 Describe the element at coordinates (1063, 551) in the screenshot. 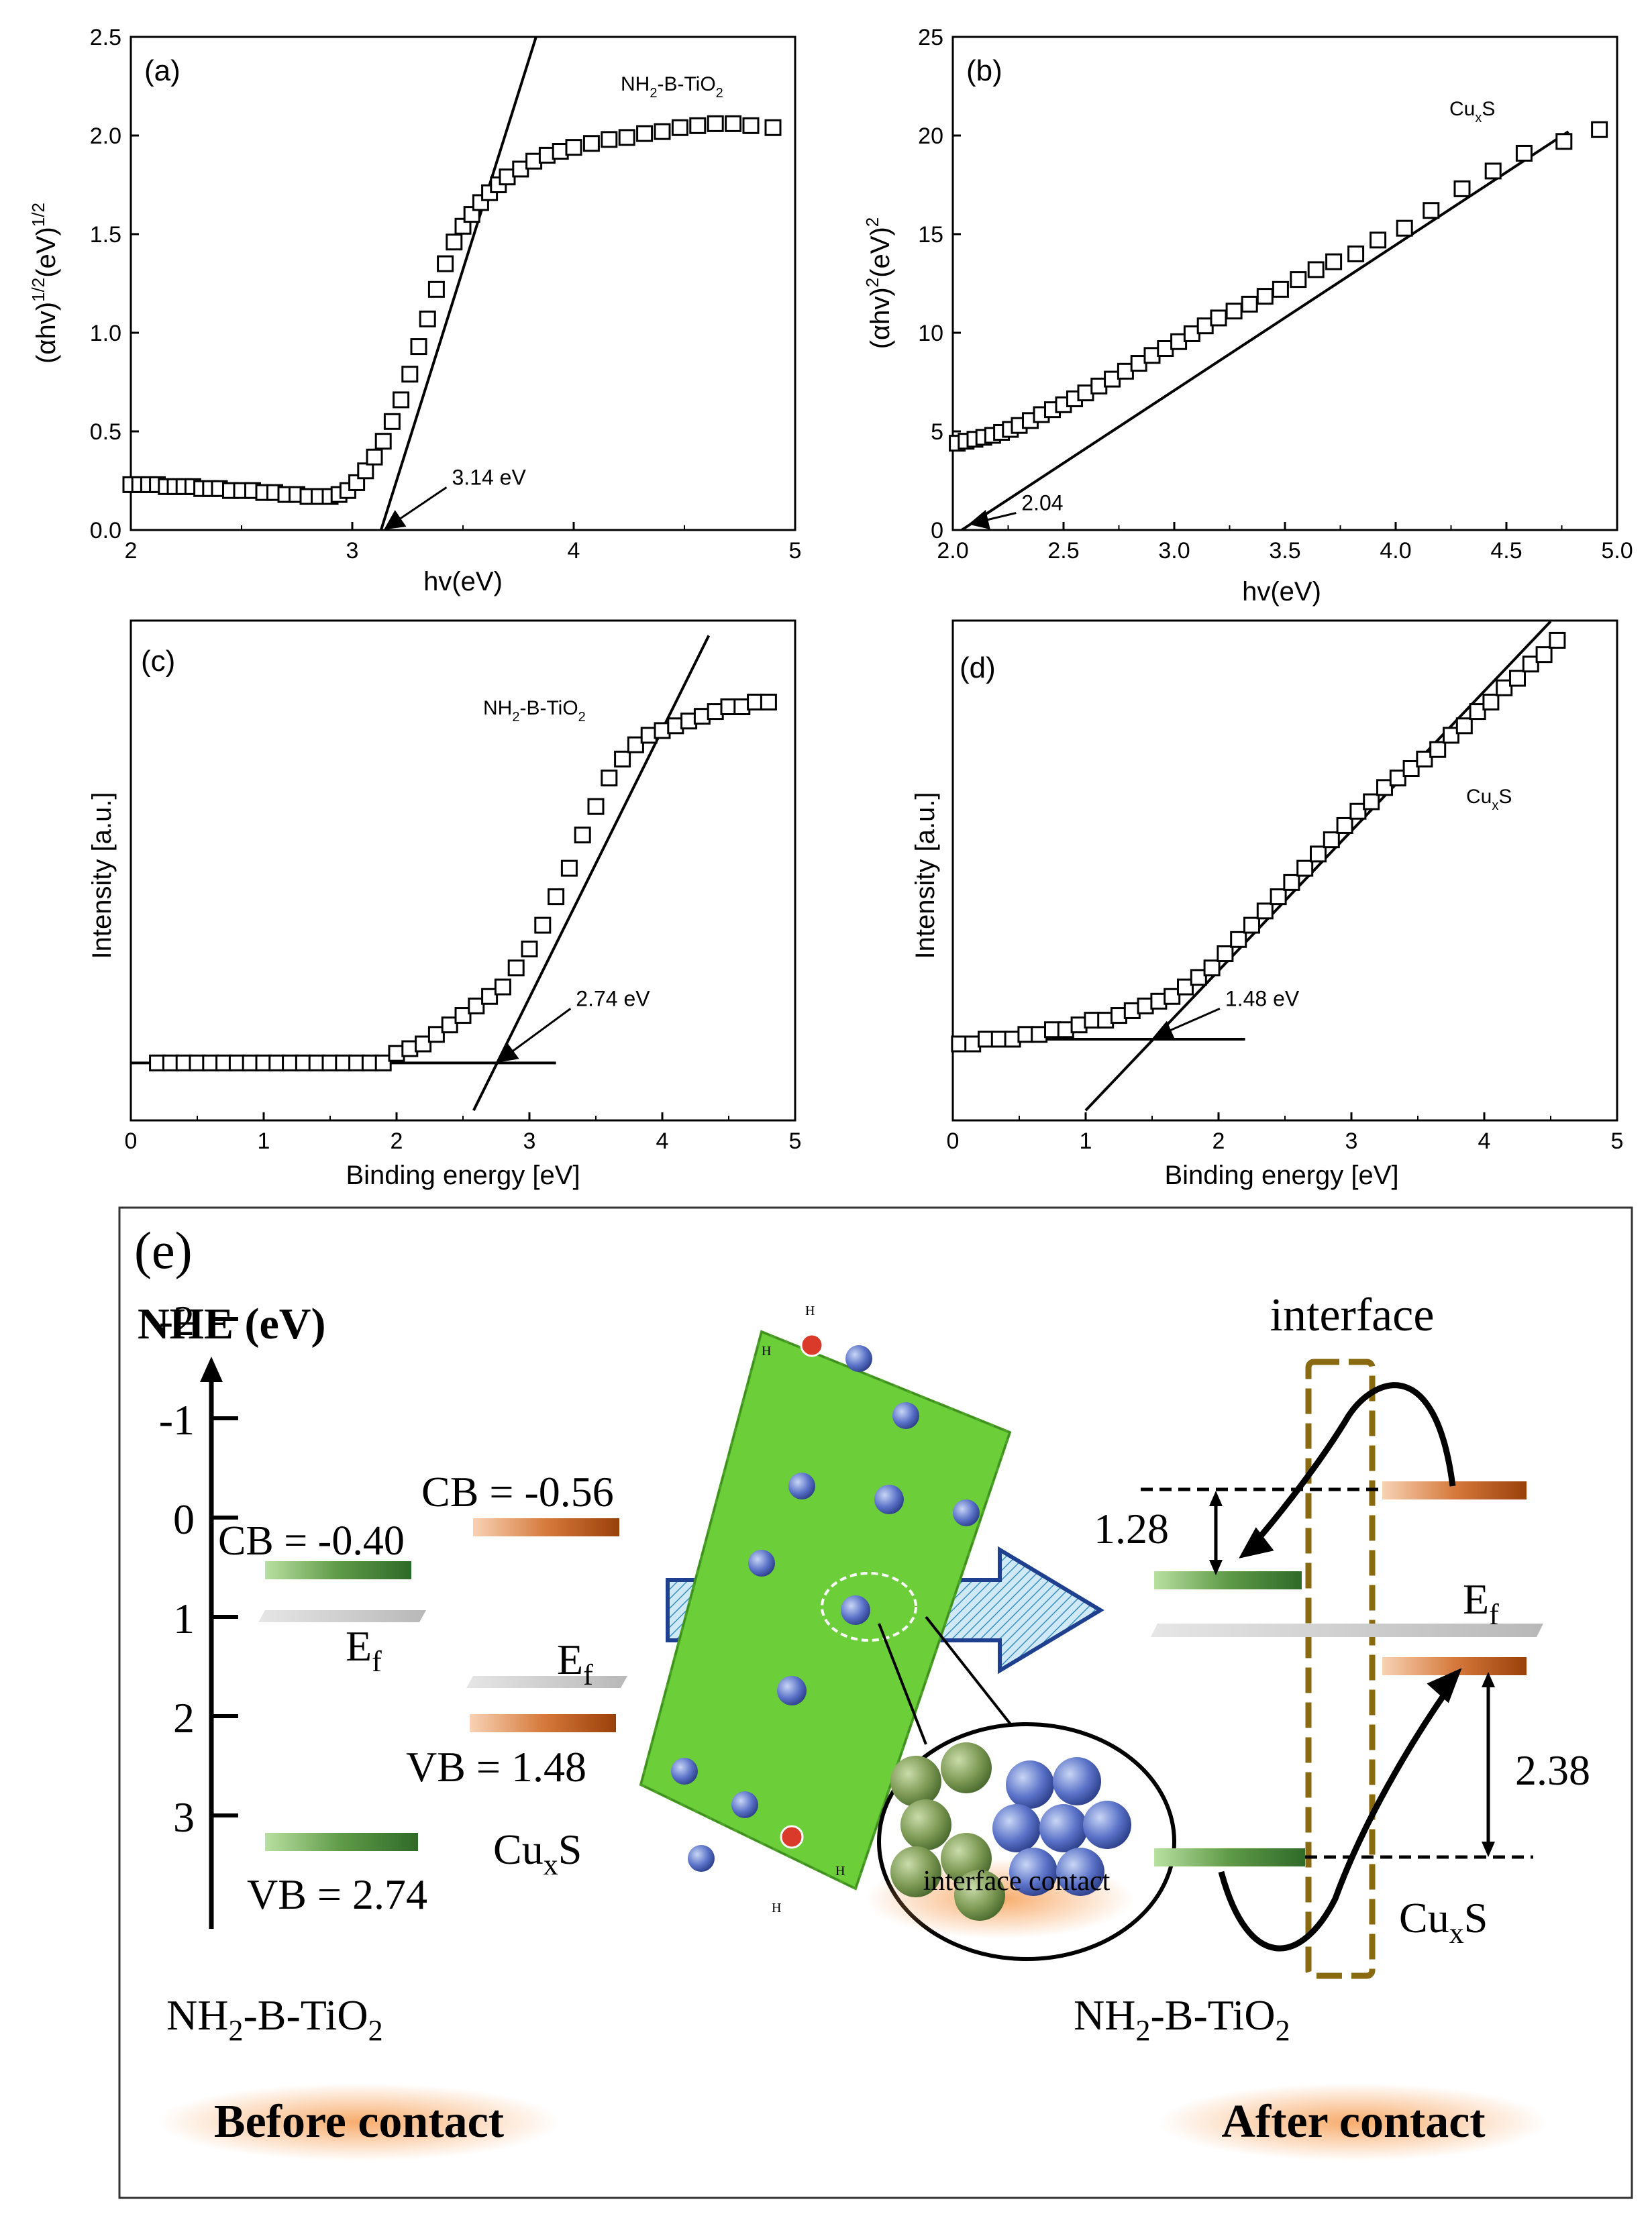

I see `x-tick-label: 2.5` at that location.